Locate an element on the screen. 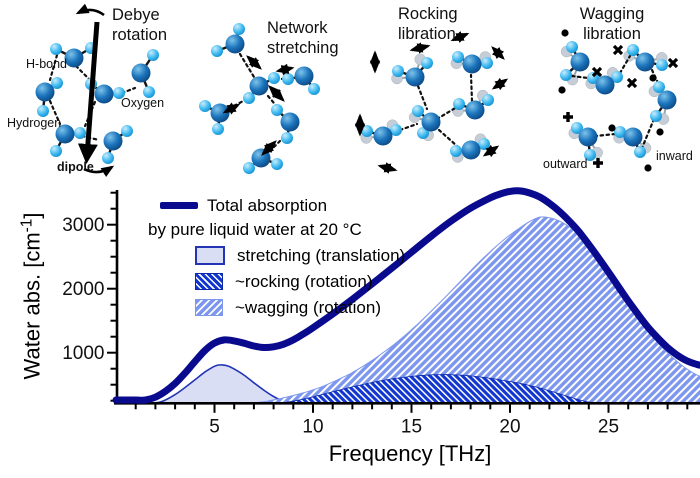 Image resolution: width=700 pixels, height=478 pixels. label-dipole: dipole is located at coordinates (75, 167).